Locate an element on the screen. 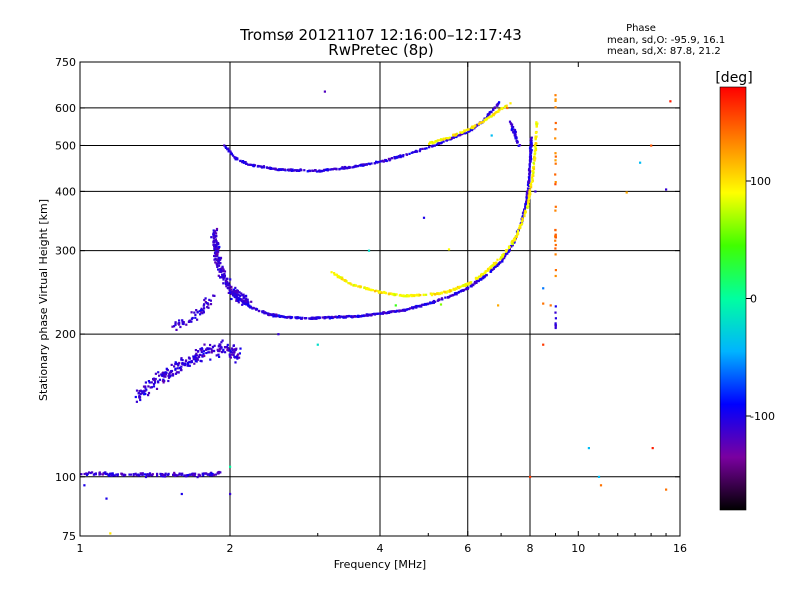 This screenshot has height=600, width=800. x-tick-label: 4 is located at coordinates (380, 548).